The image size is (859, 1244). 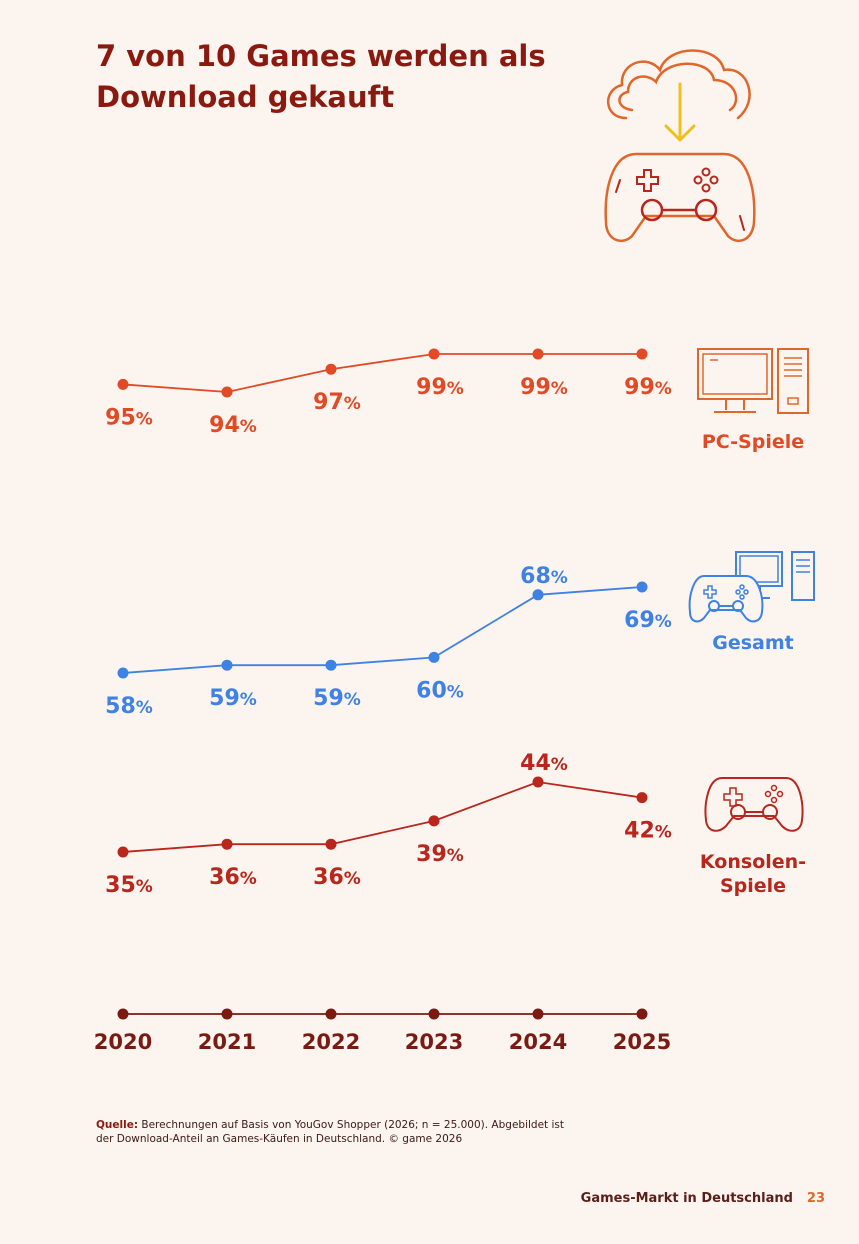 I want to click on data-point-pc-2024, so click(x=538, y=354).